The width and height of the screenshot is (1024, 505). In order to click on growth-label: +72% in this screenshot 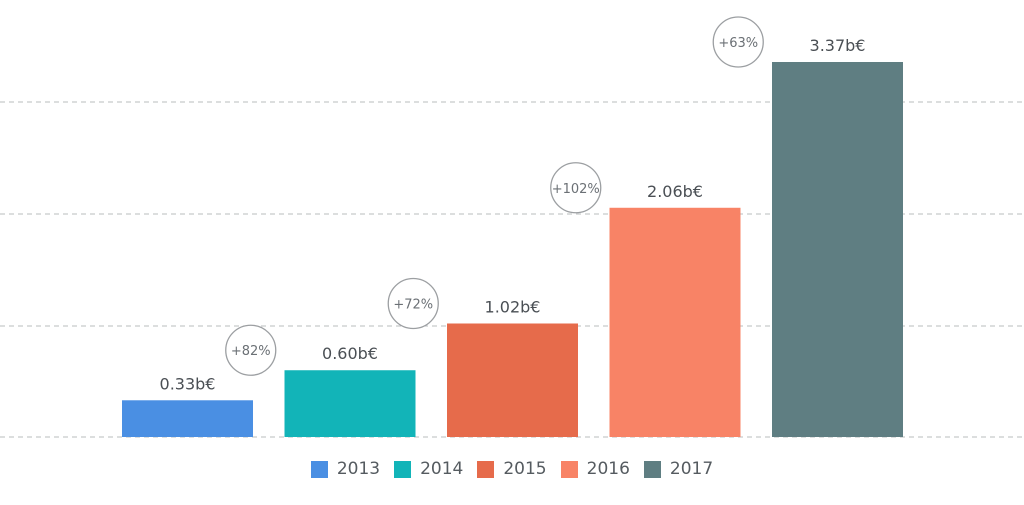, I will do `click(413, 304)`.